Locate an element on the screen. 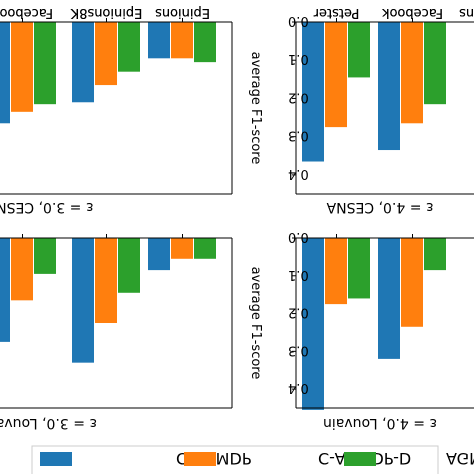  legend: C-AGMDP C-AGMDP-D AGMDP is located at coordinates (252, 459).